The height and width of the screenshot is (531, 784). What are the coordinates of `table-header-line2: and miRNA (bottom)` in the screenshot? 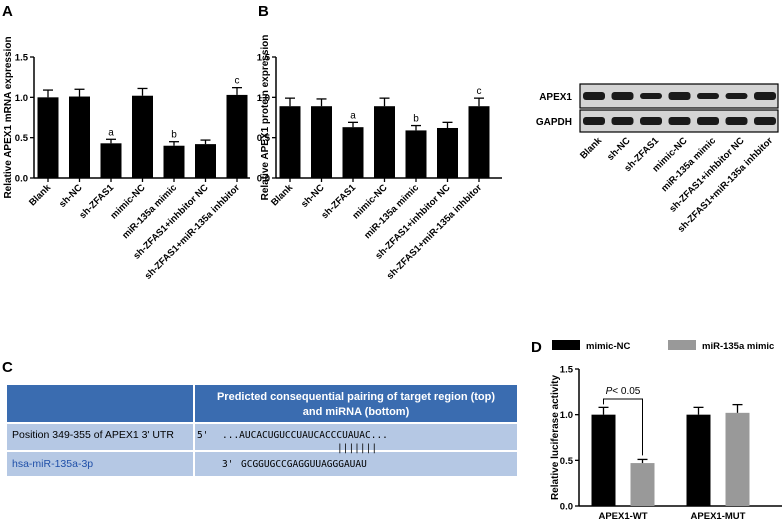 It's located at (356, 412).